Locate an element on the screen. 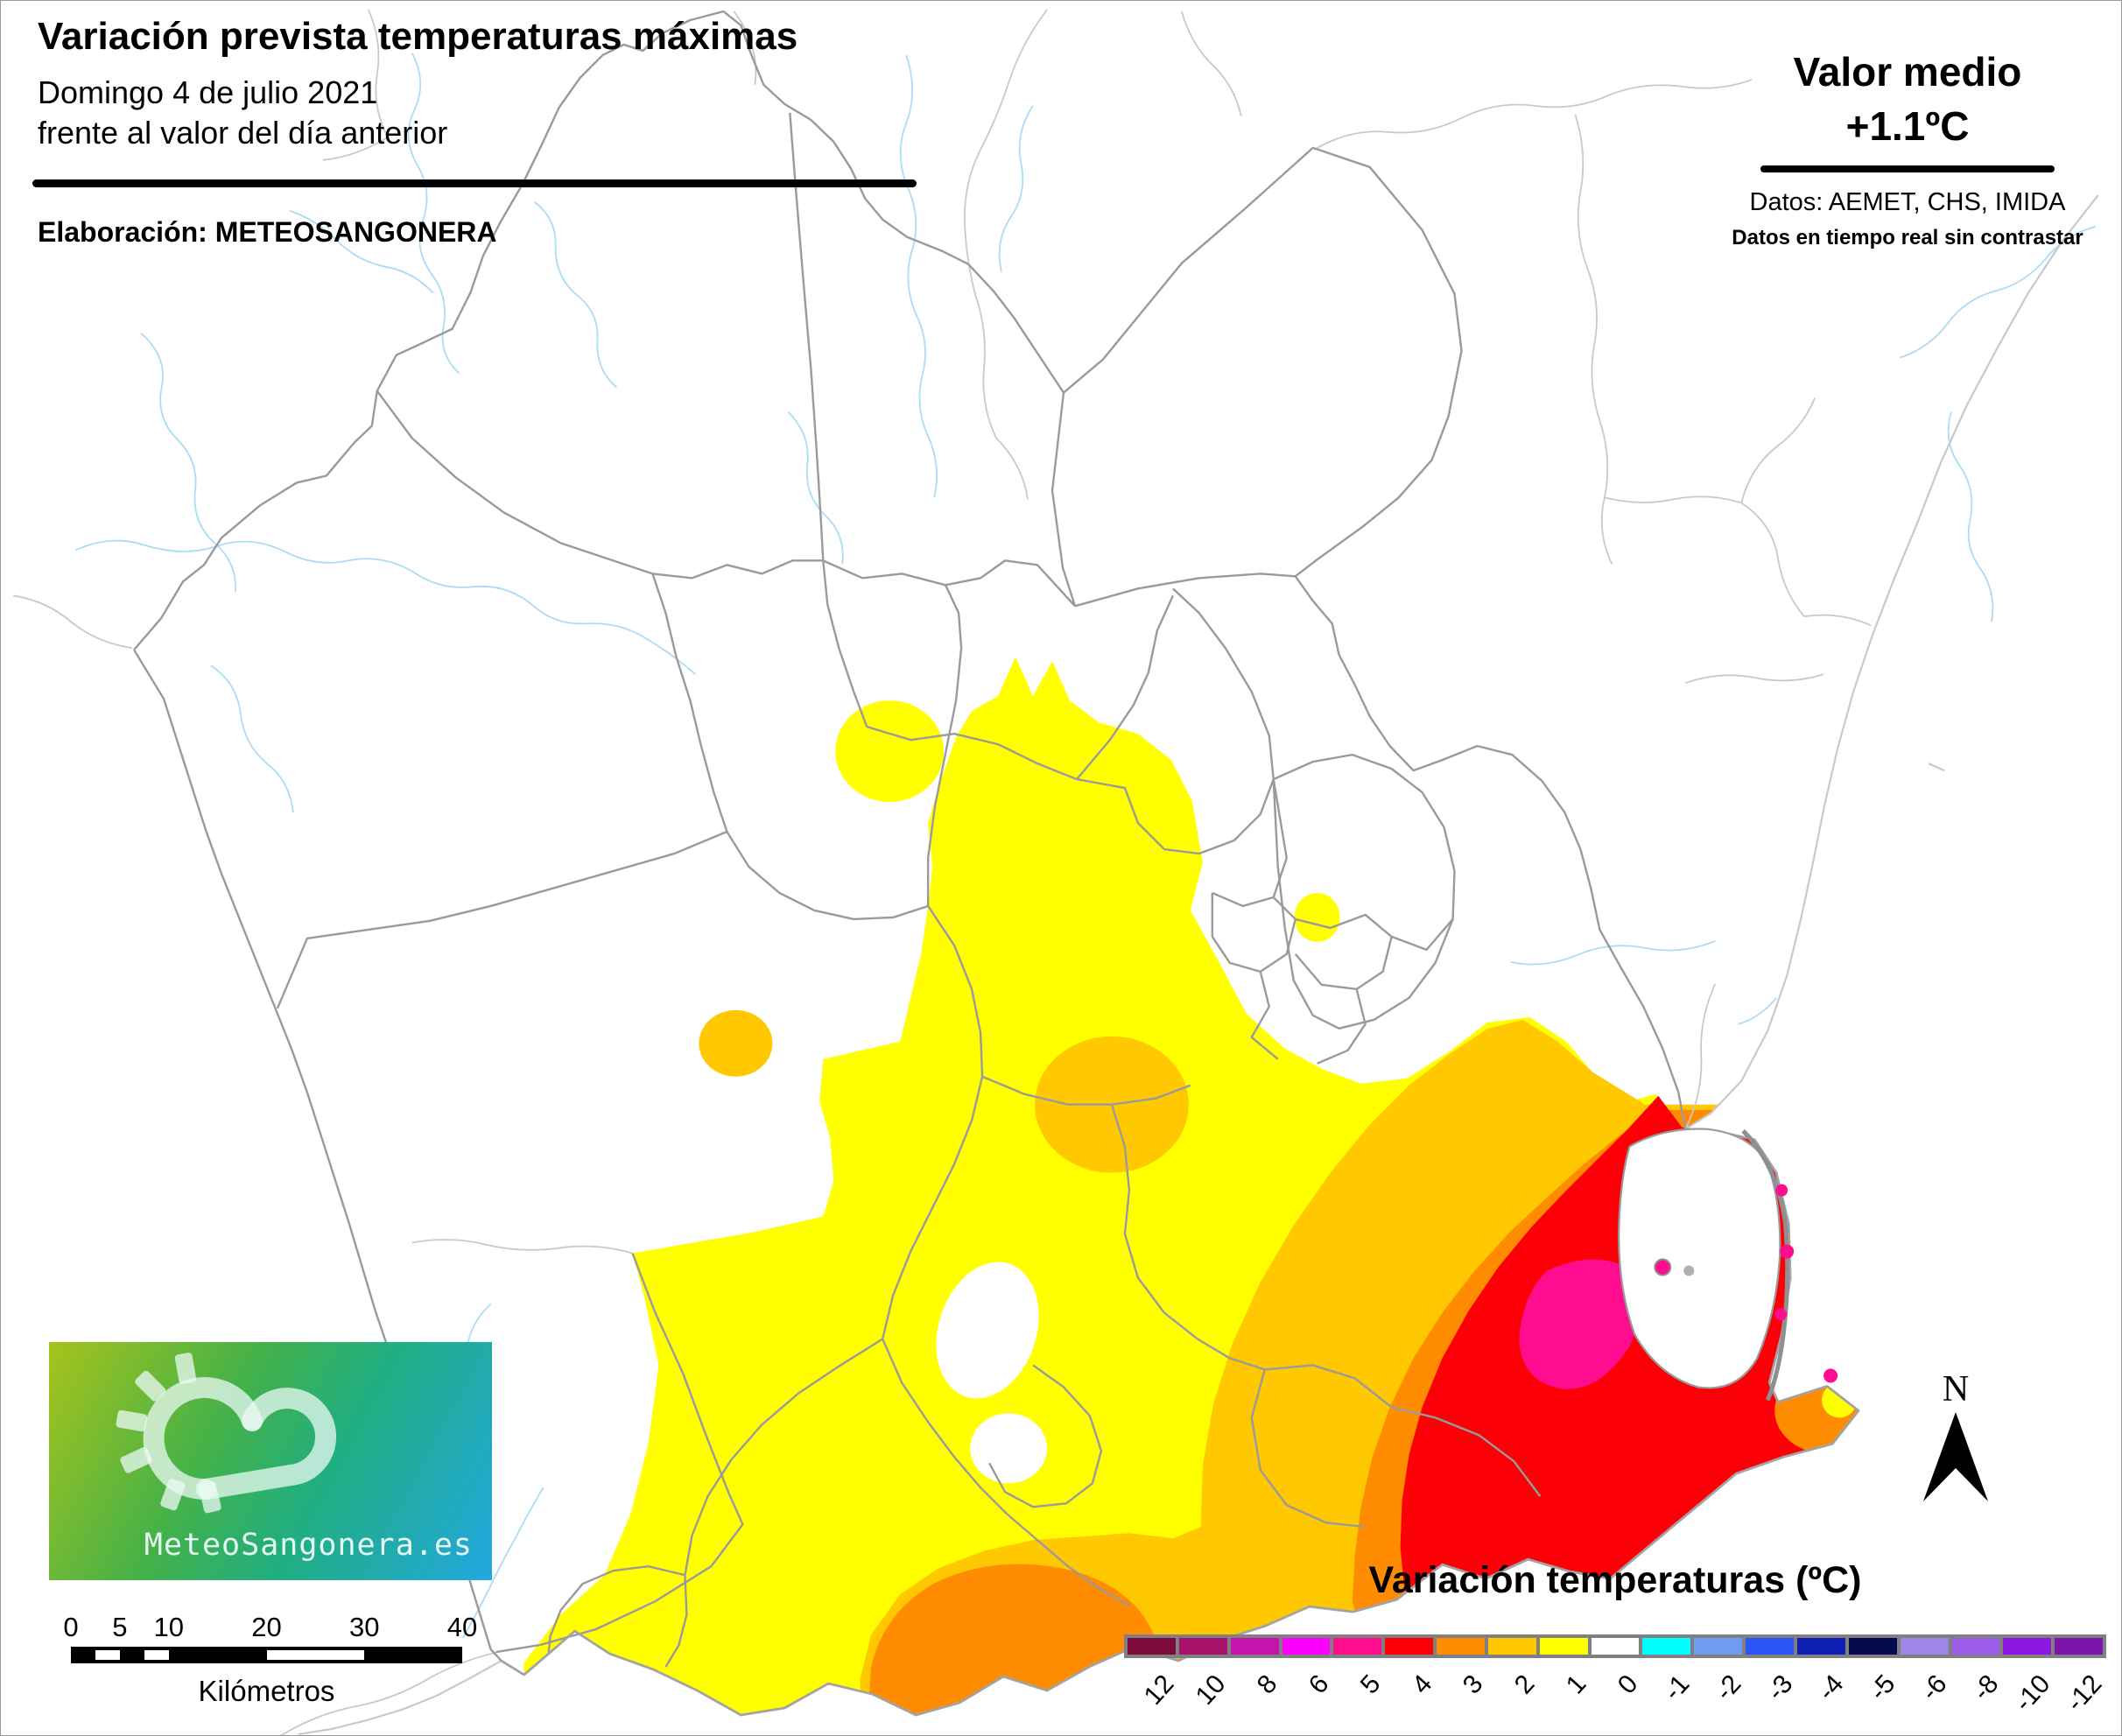 This screenshot has height=1736, width=2122. legend-colorbar is located at coordinates (1615, 1646).